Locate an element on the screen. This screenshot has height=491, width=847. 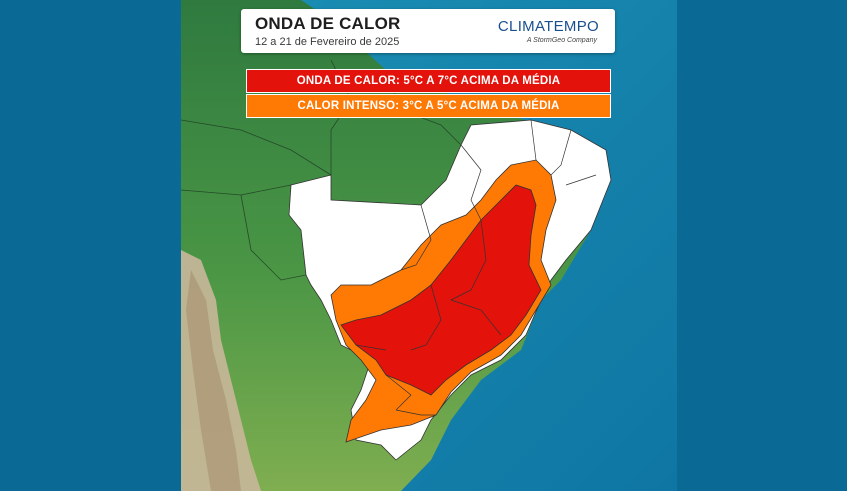
legend-intense-heat-label: CALOR INTENSO: 3°C A 5°C ACIMA DA MÉDIA is located at coordinates (428, 106).